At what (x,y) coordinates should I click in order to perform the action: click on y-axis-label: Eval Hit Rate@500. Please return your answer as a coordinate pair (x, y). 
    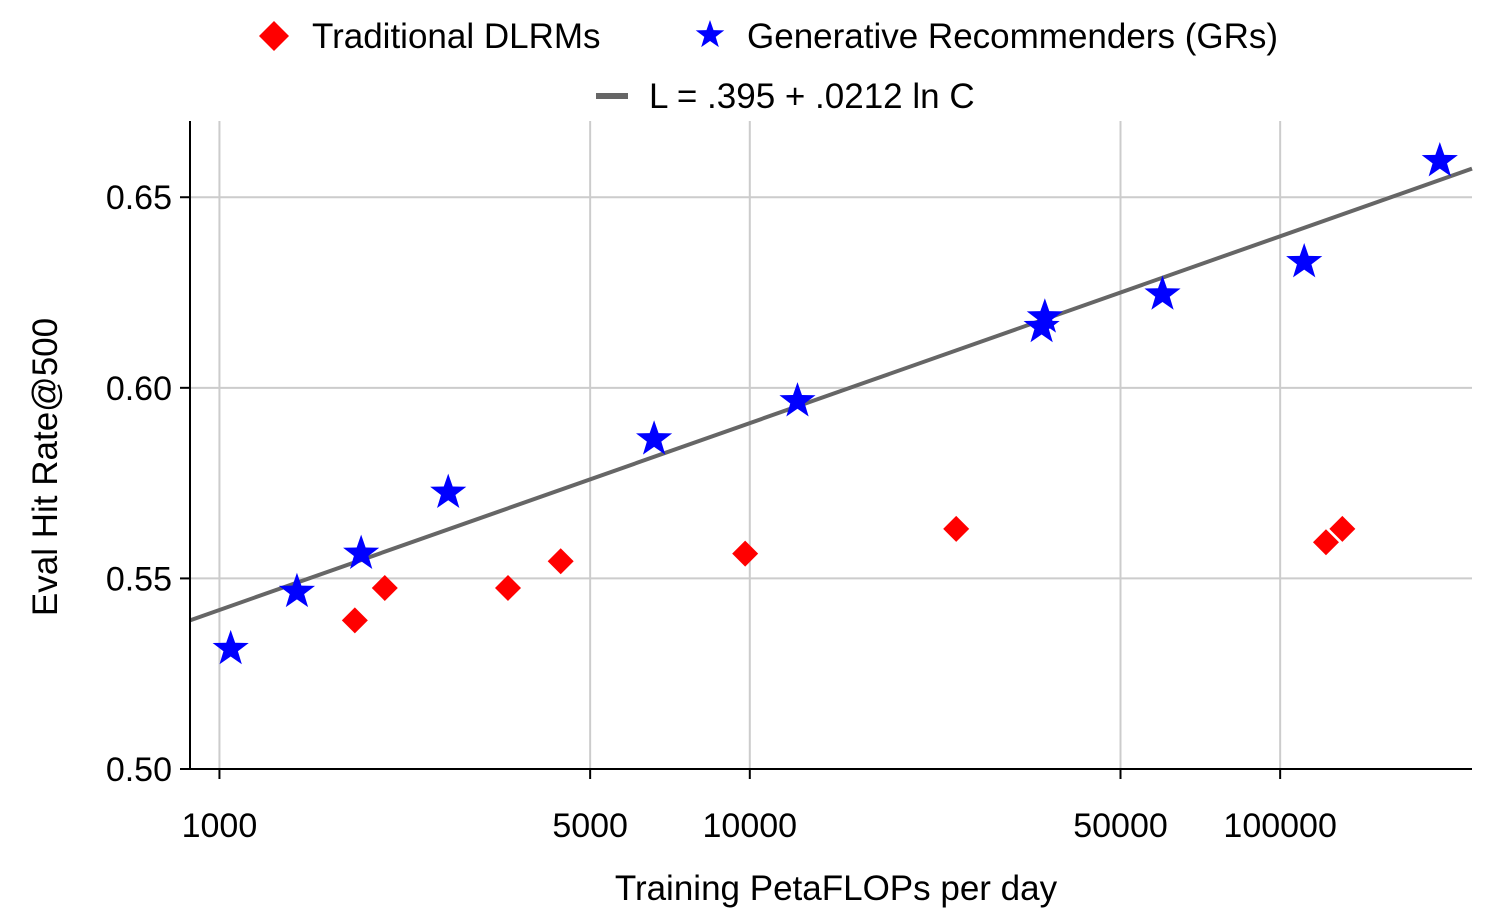
    Looking at the image, I should click on (45, 467).